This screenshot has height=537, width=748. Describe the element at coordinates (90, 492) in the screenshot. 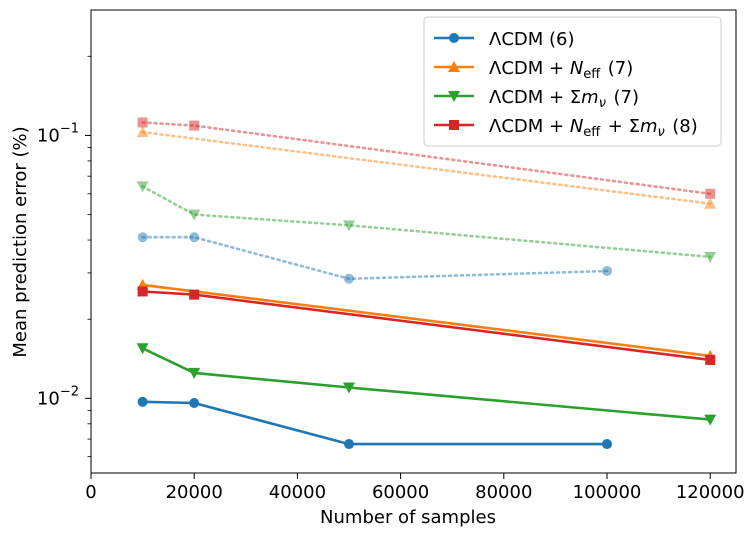

I see `x-tick-label: 0` at that location.